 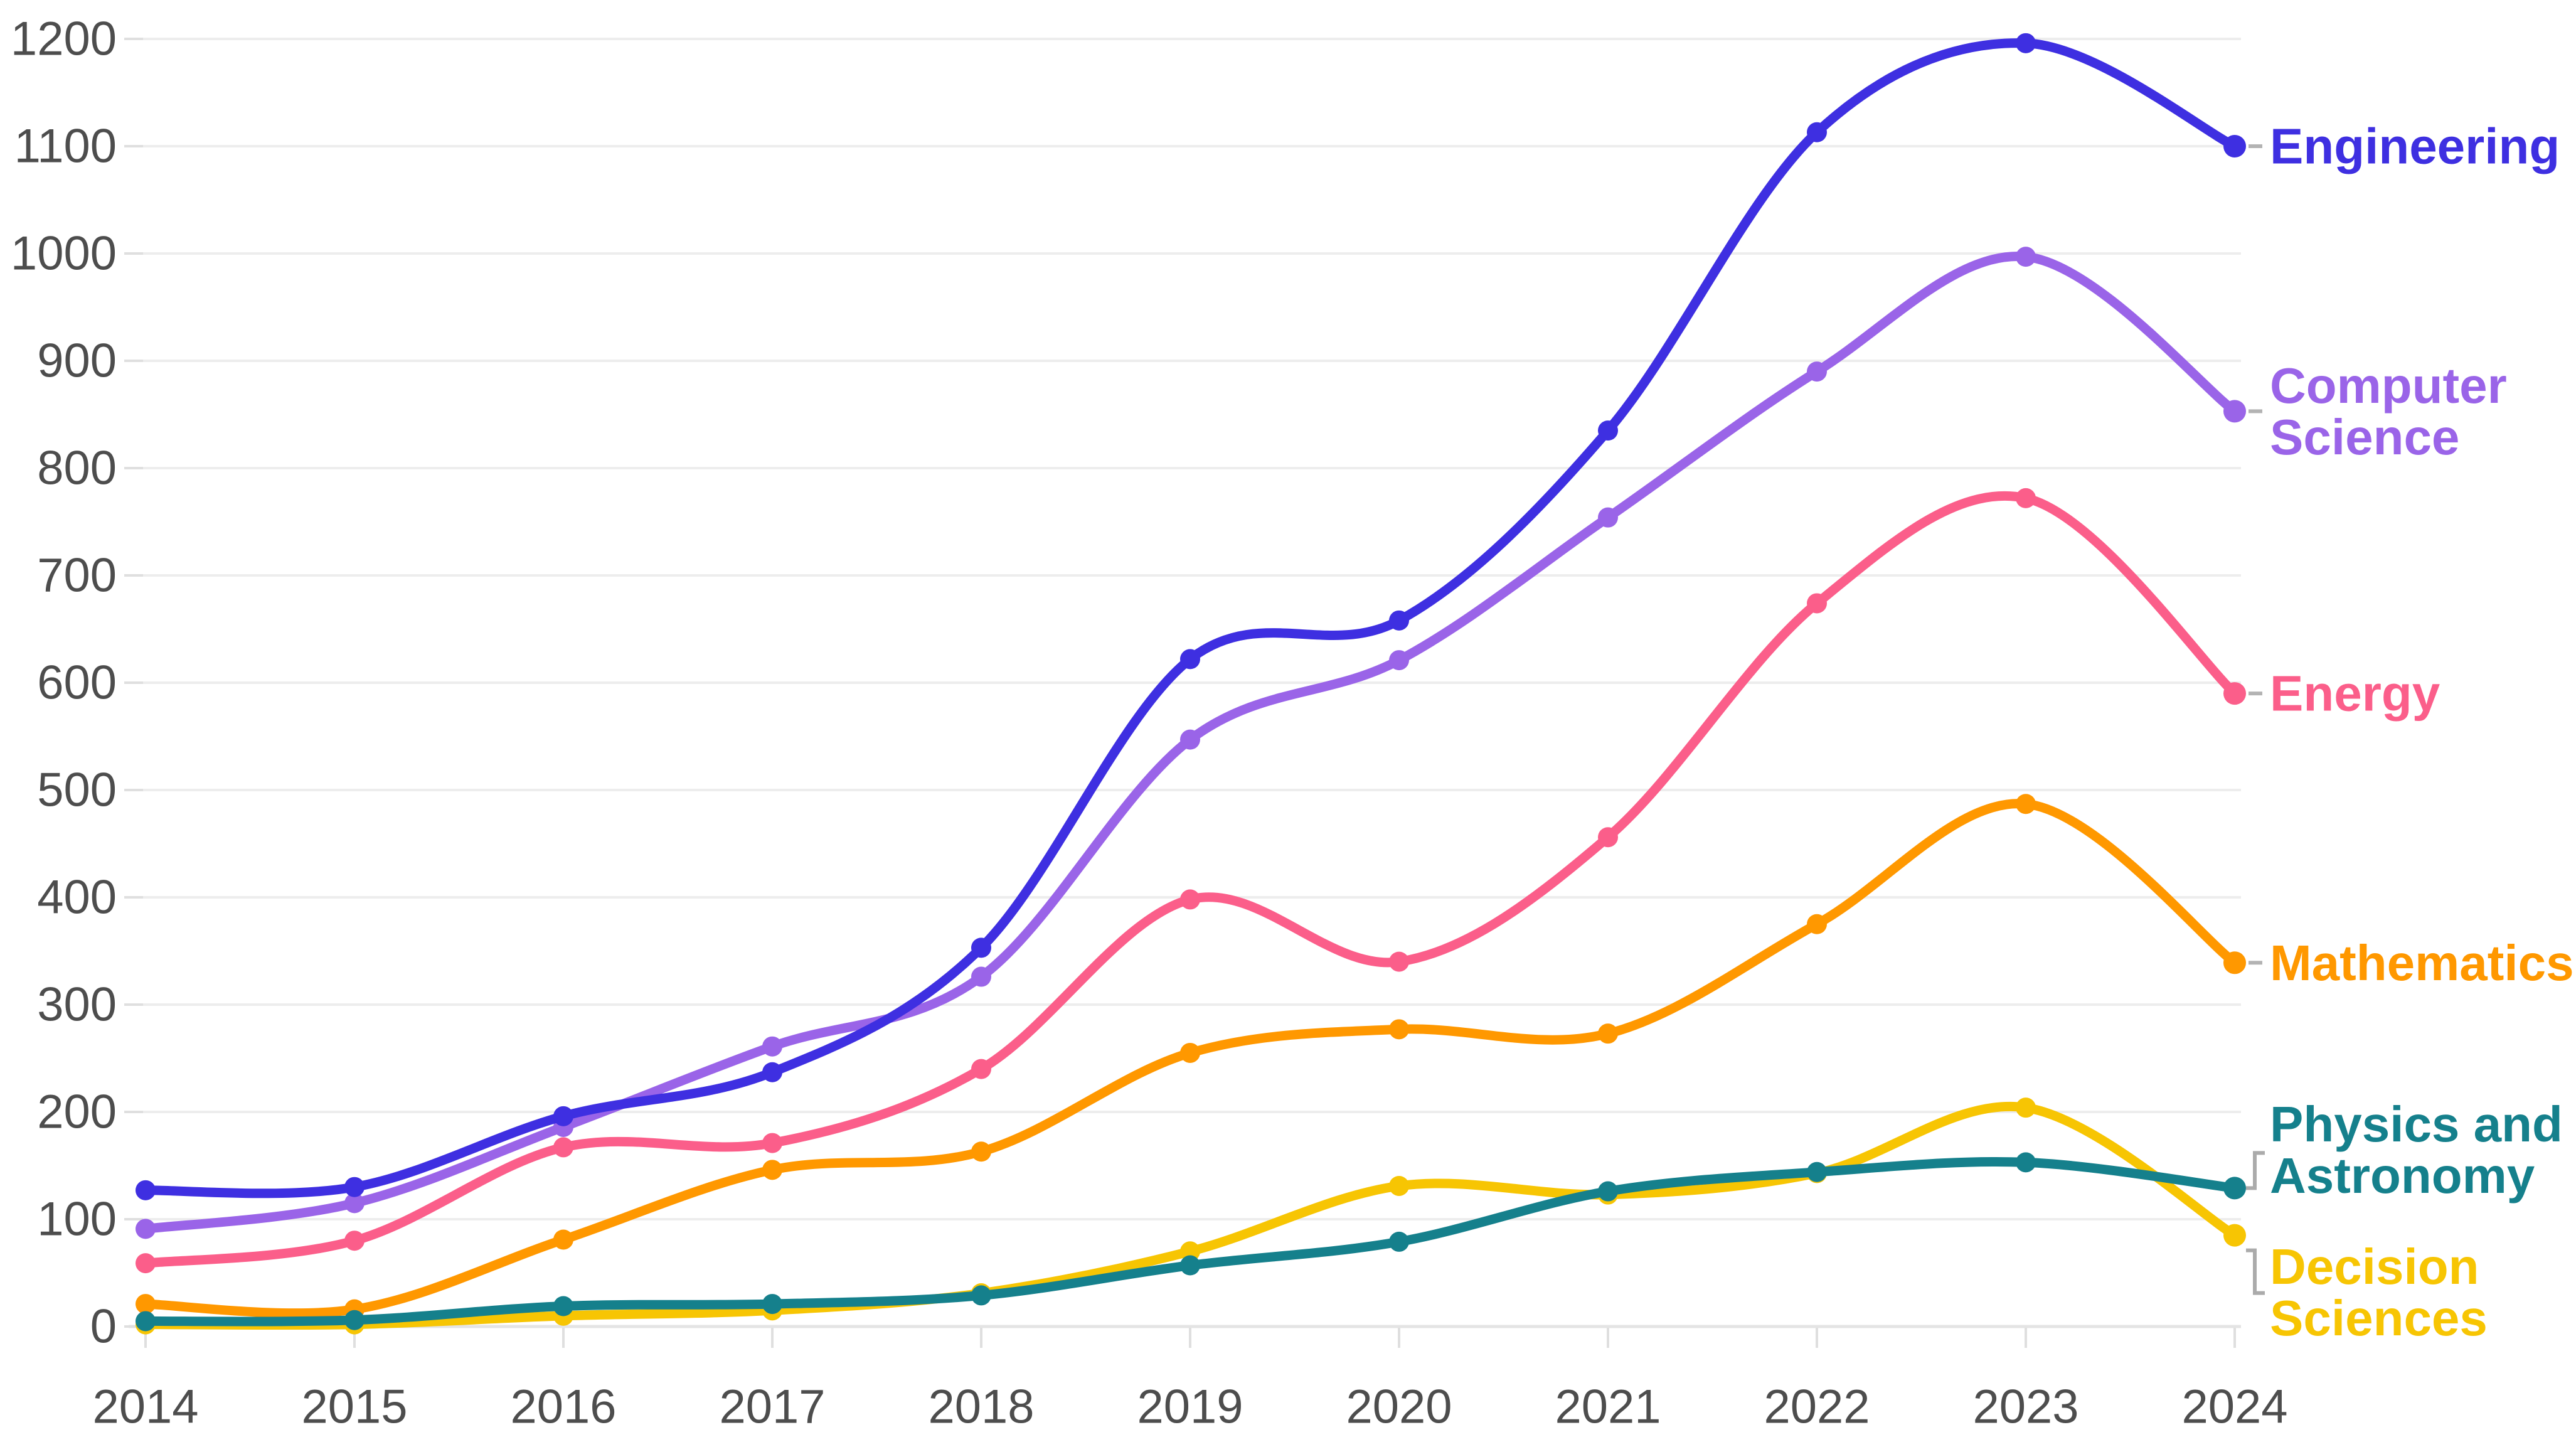 What do you see at coordinates (772, 1170) in the screenshot?
I see `point-mathematics-2017` at bounding box center [772, 1170].